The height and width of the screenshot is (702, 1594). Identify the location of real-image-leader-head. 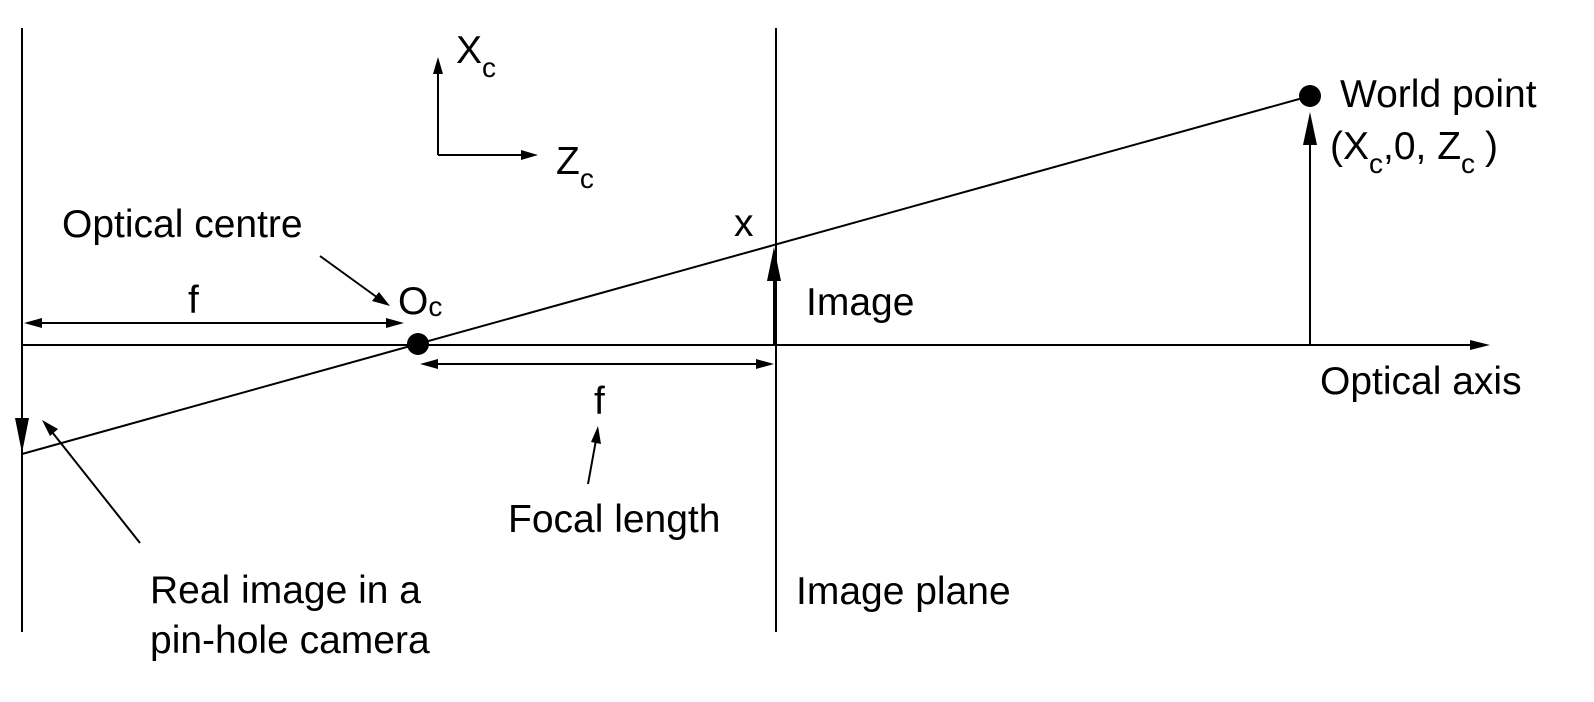
(50, 428).